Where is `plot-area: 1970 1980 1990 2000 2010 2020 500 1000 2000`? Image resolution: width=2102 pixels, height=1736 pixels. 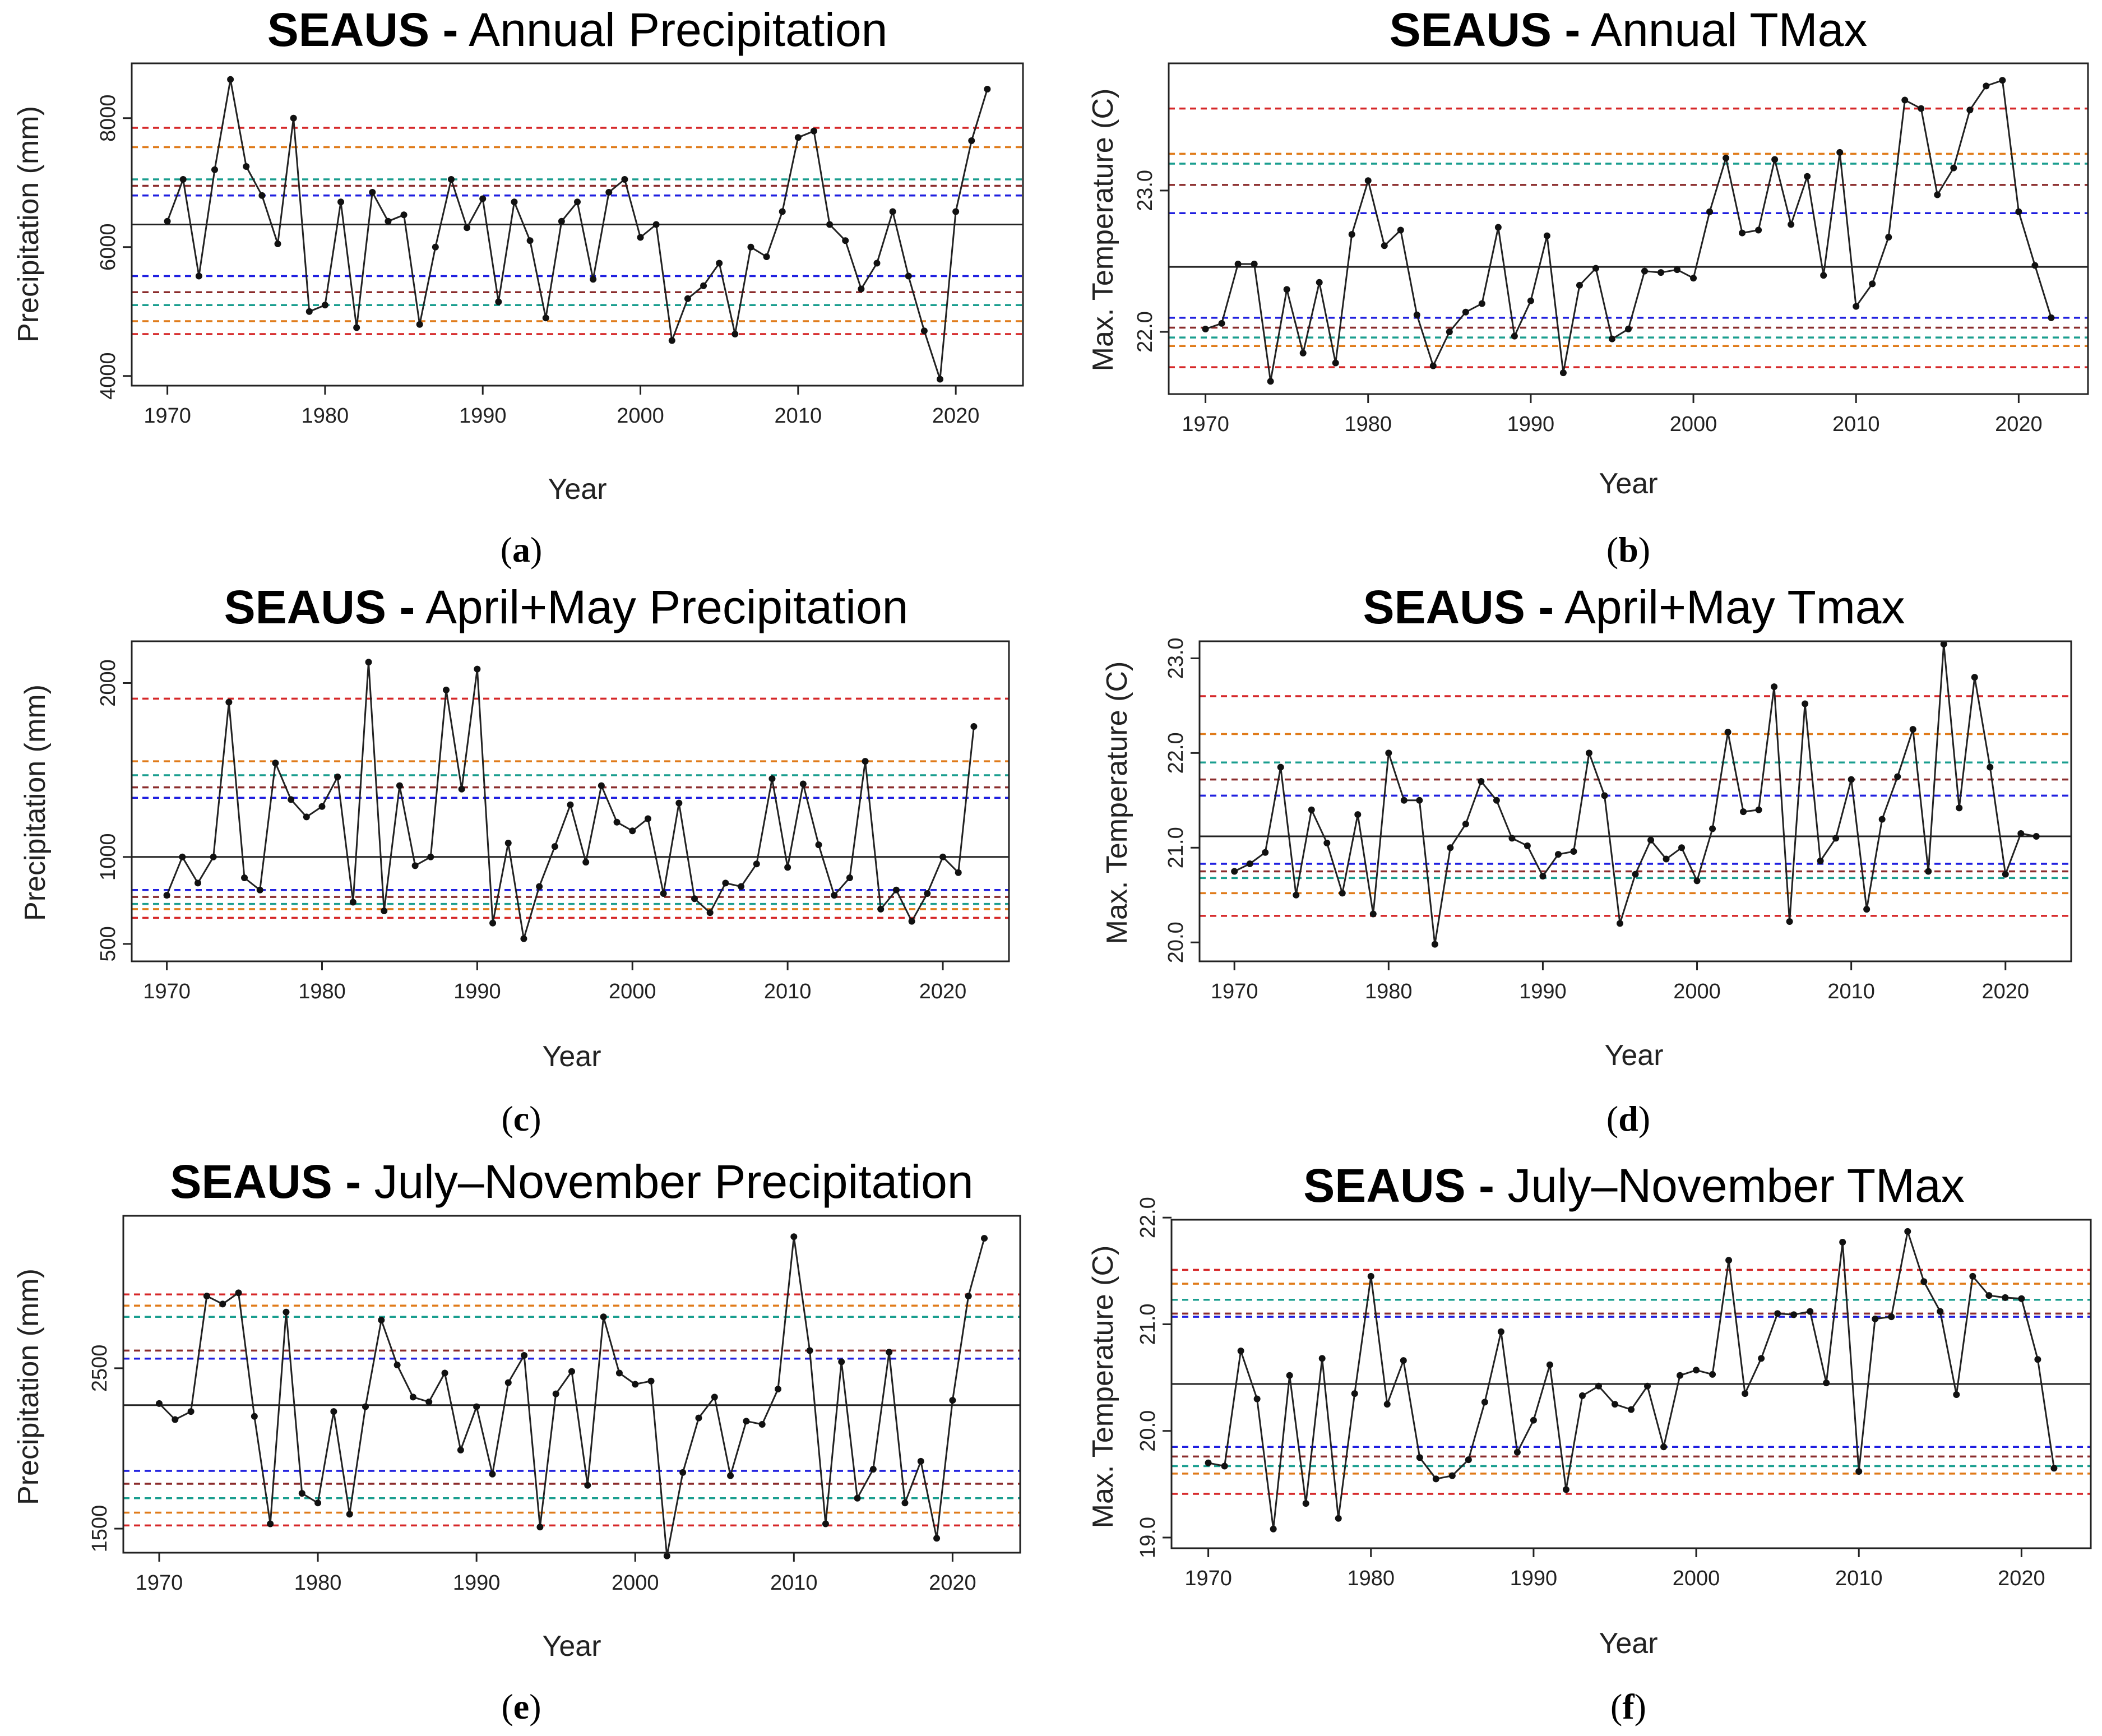
plot-area: 1970 1980 1990 2000 2010 2020 500 1000 2000 is located at coordinates (553, 821).